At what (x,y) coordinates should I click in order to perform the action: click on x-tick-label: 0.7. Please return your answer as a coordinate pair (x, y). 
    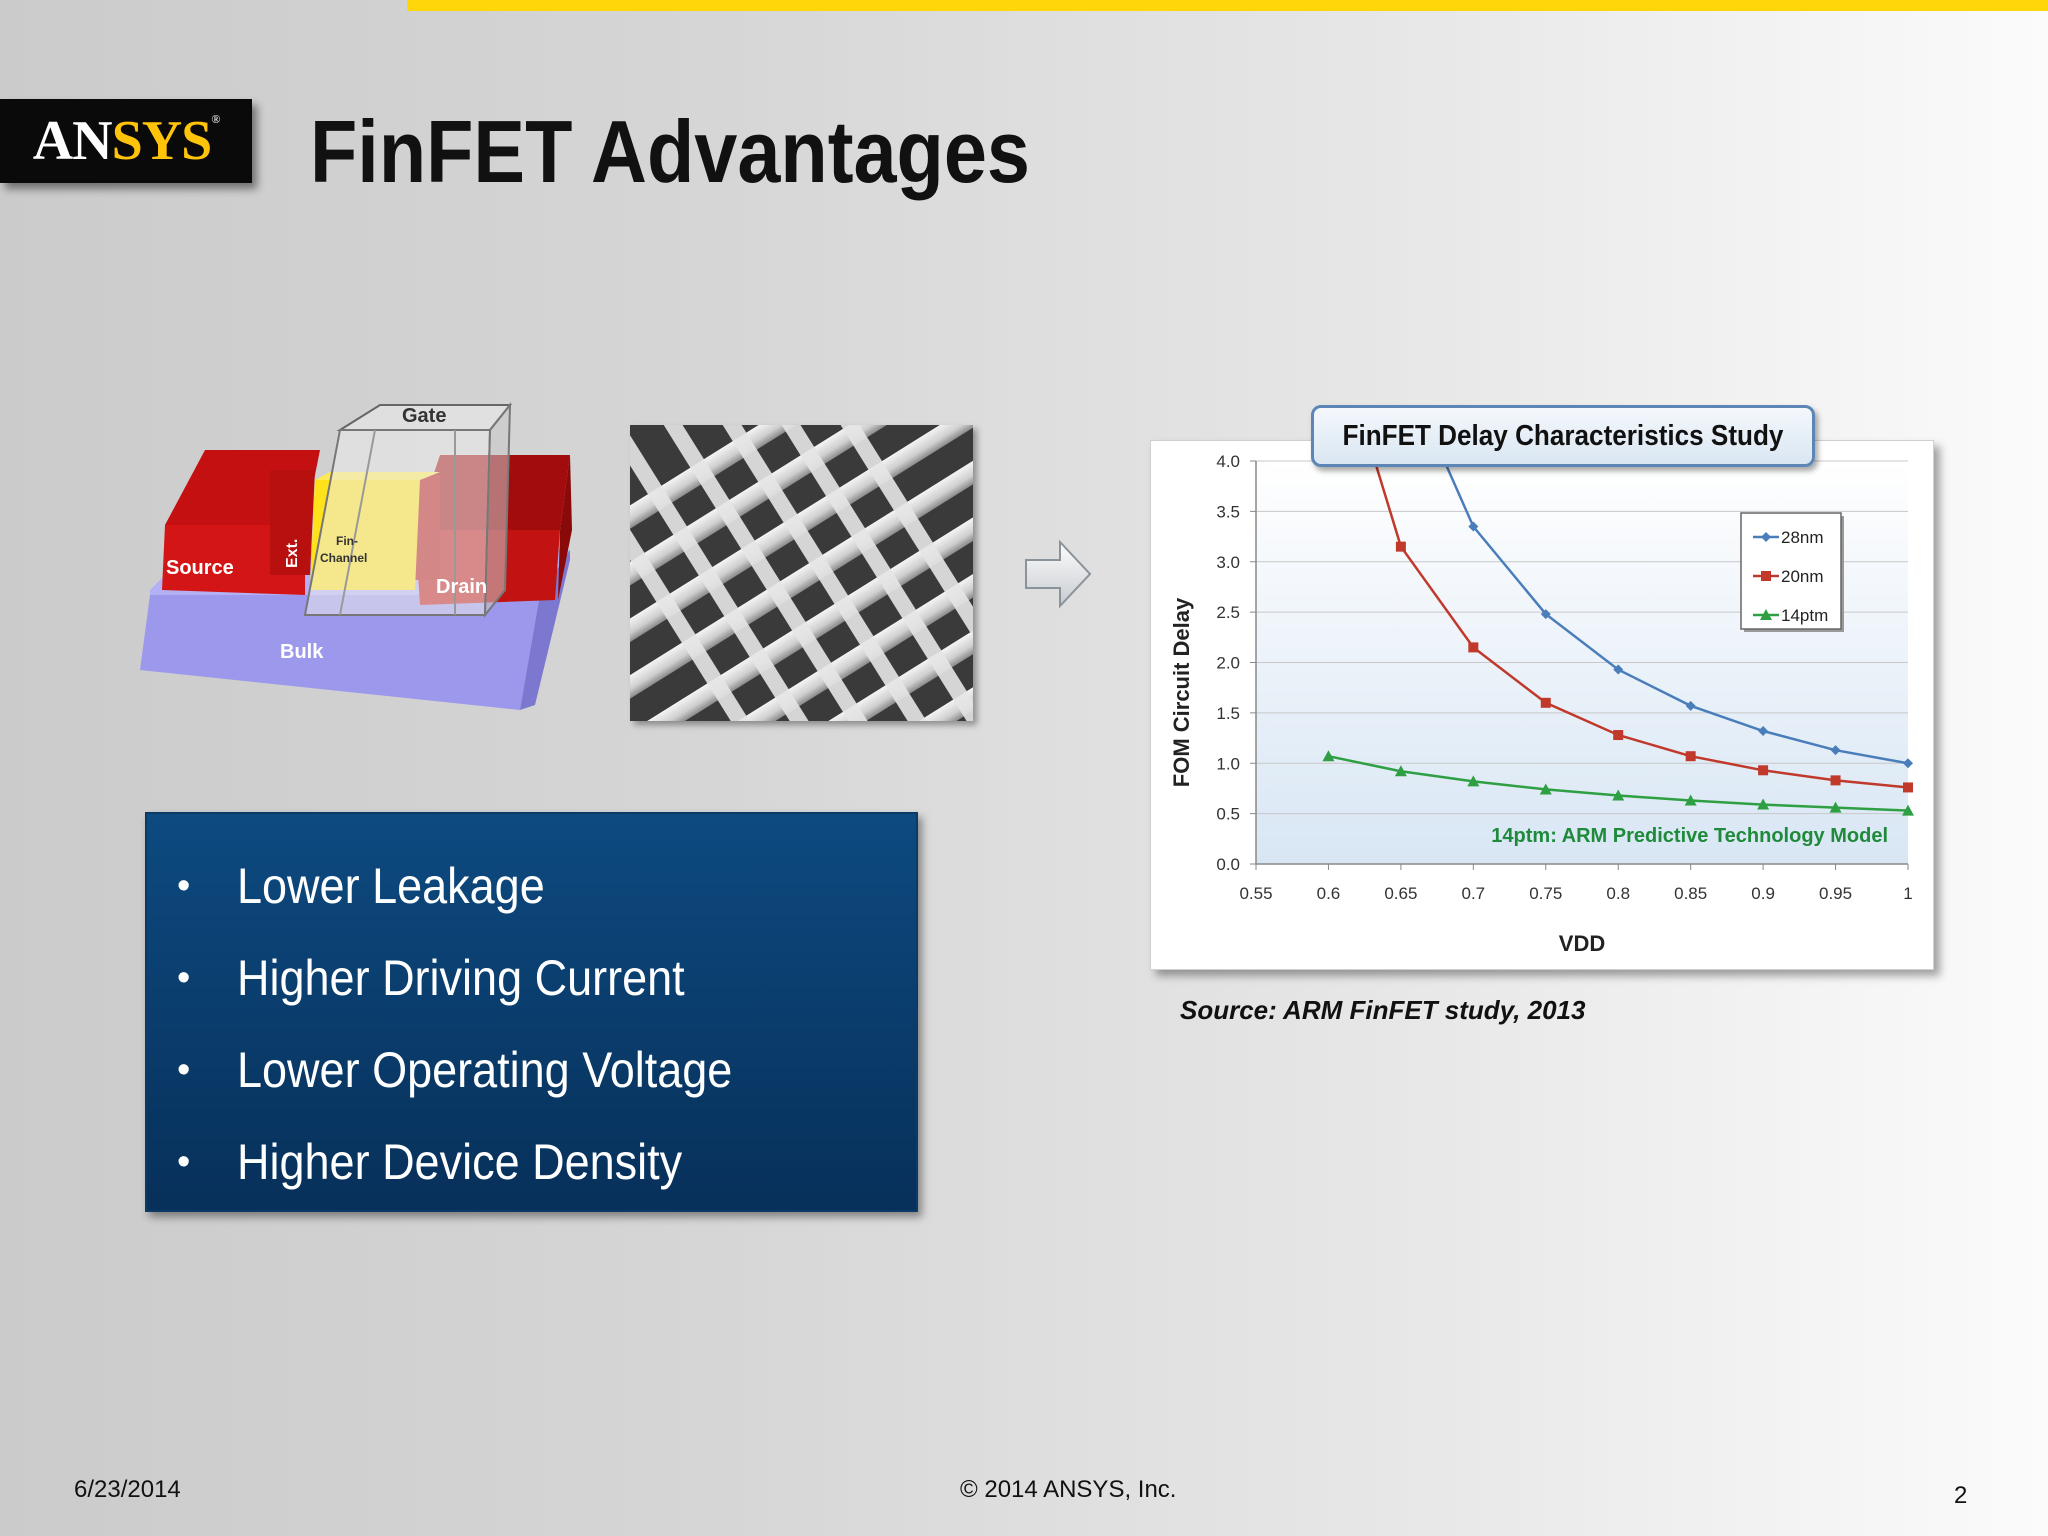
    Looking at the image, I should click on (1474, 893).